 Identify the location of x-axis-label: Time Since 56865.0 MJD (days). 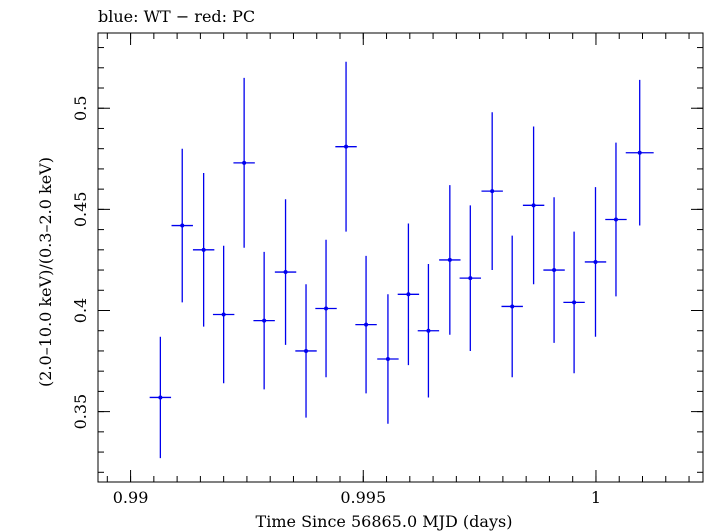
(384, 521).